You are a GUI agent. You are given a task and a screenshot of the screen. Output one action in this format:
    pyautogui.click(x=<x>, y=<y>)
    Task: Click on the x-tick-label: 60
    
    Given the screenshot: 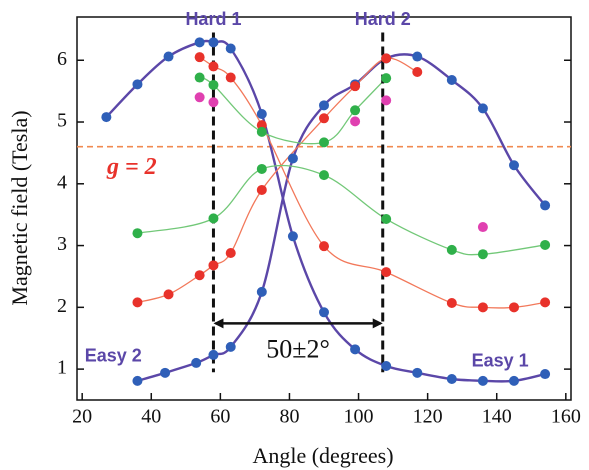 What is the action you would take?
    pyautogui.click(x=220, y=417)
    